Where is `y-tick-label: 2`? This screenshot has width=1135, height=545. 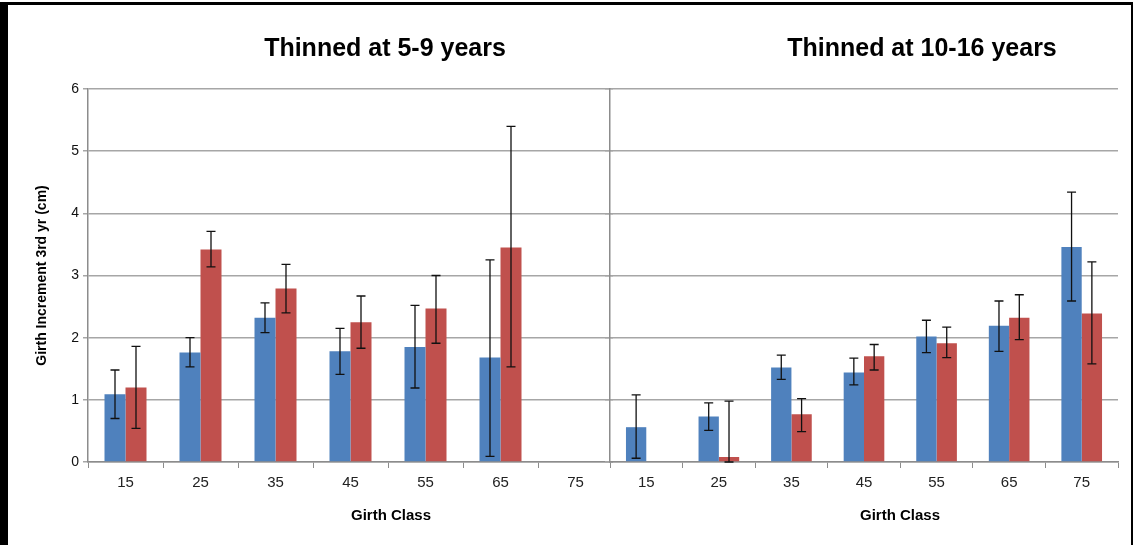
y-tick-label: 2 is located at coordinates (75, 336).